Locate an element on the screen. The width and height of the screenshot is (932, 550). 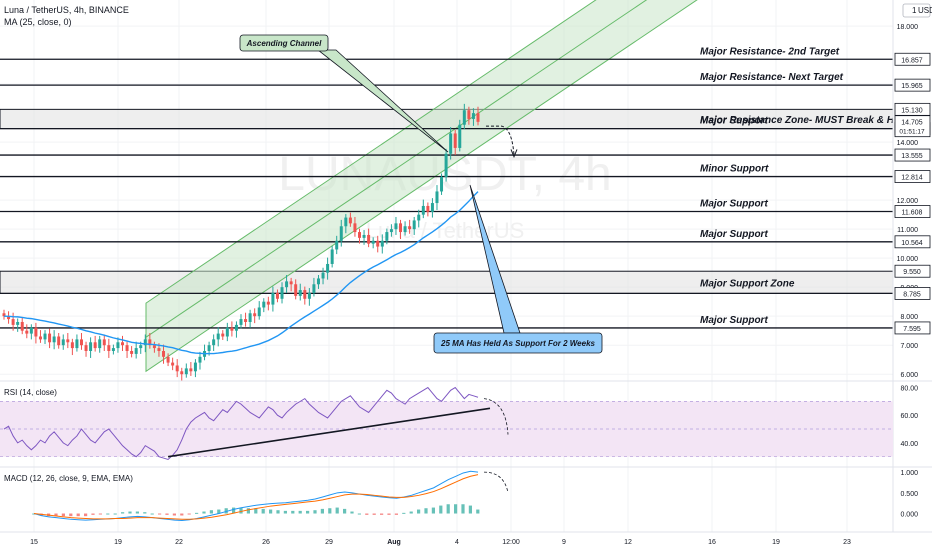
currency-label: USDT is located at coordinates (925, 10).